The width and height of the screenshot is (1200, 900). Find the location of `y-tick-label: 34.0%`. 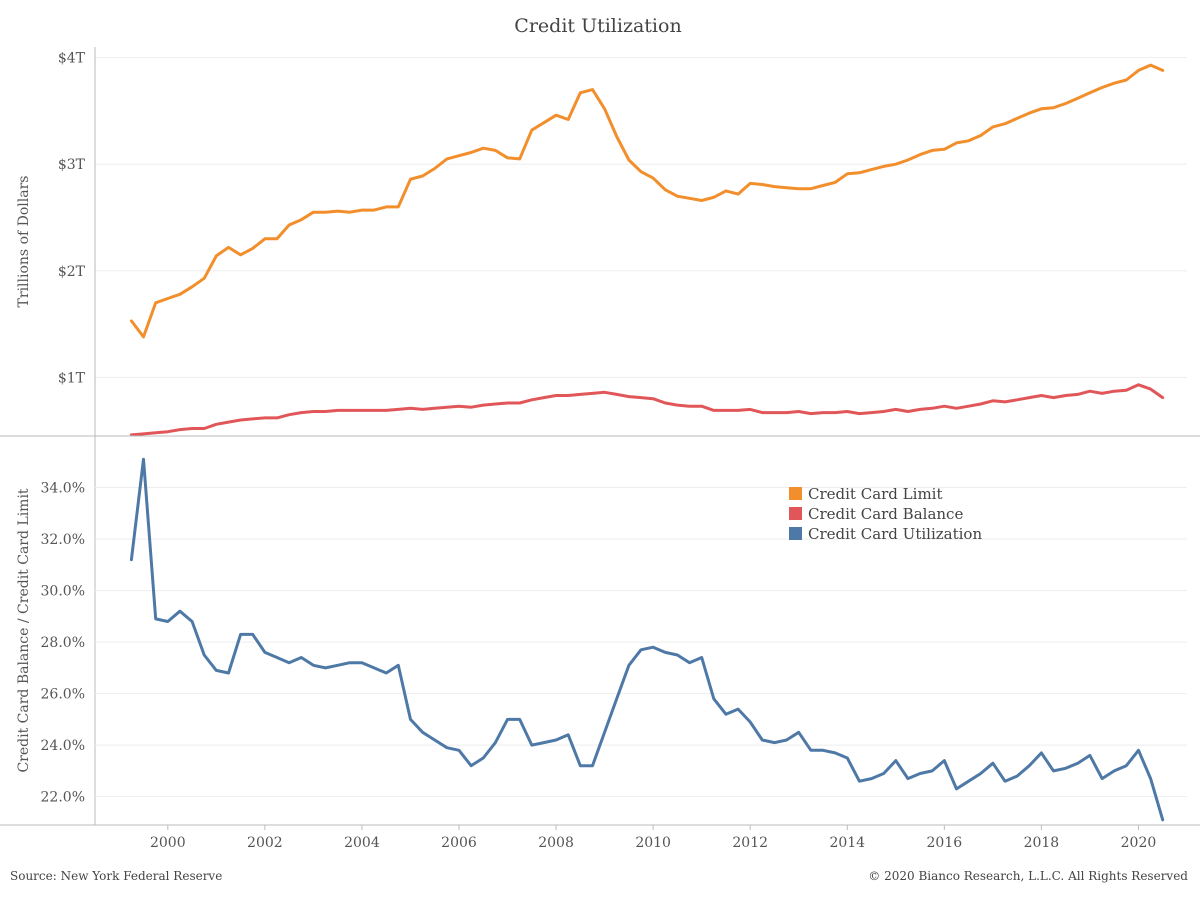

y-tick-label: 34.0% is located at coordinates (63, 489).